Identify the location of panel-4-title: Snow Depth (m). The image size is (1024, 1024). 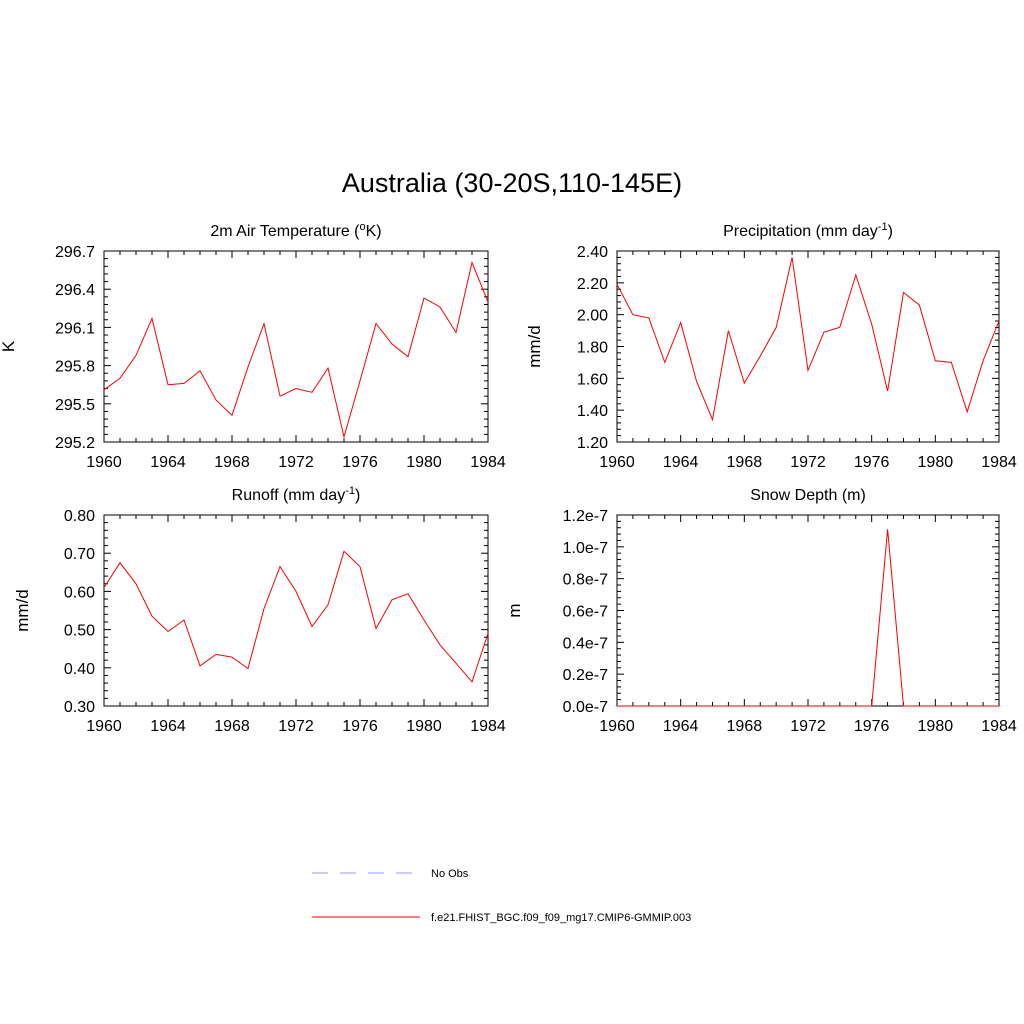
(808, 495).